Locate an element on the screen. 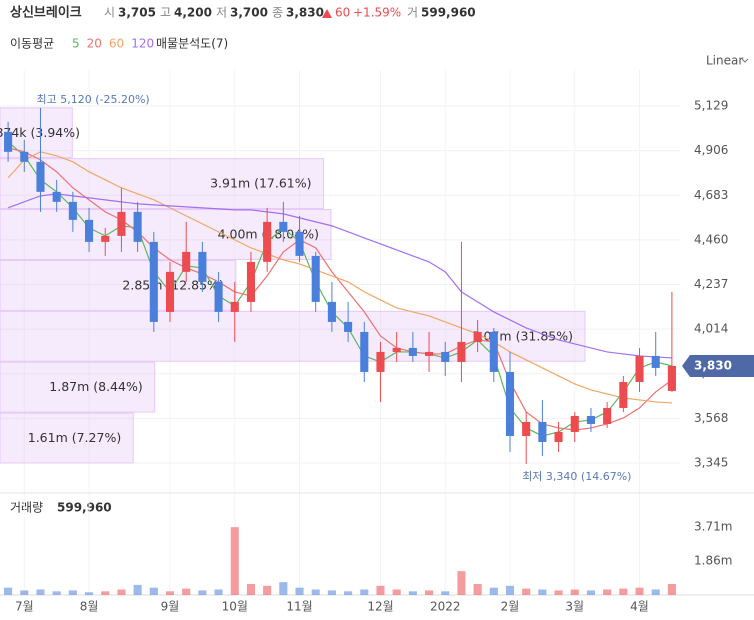 This screenshot has height=620, width=754. profile-label: 1.61m (7.27%) is located at coordinates (74, 437).